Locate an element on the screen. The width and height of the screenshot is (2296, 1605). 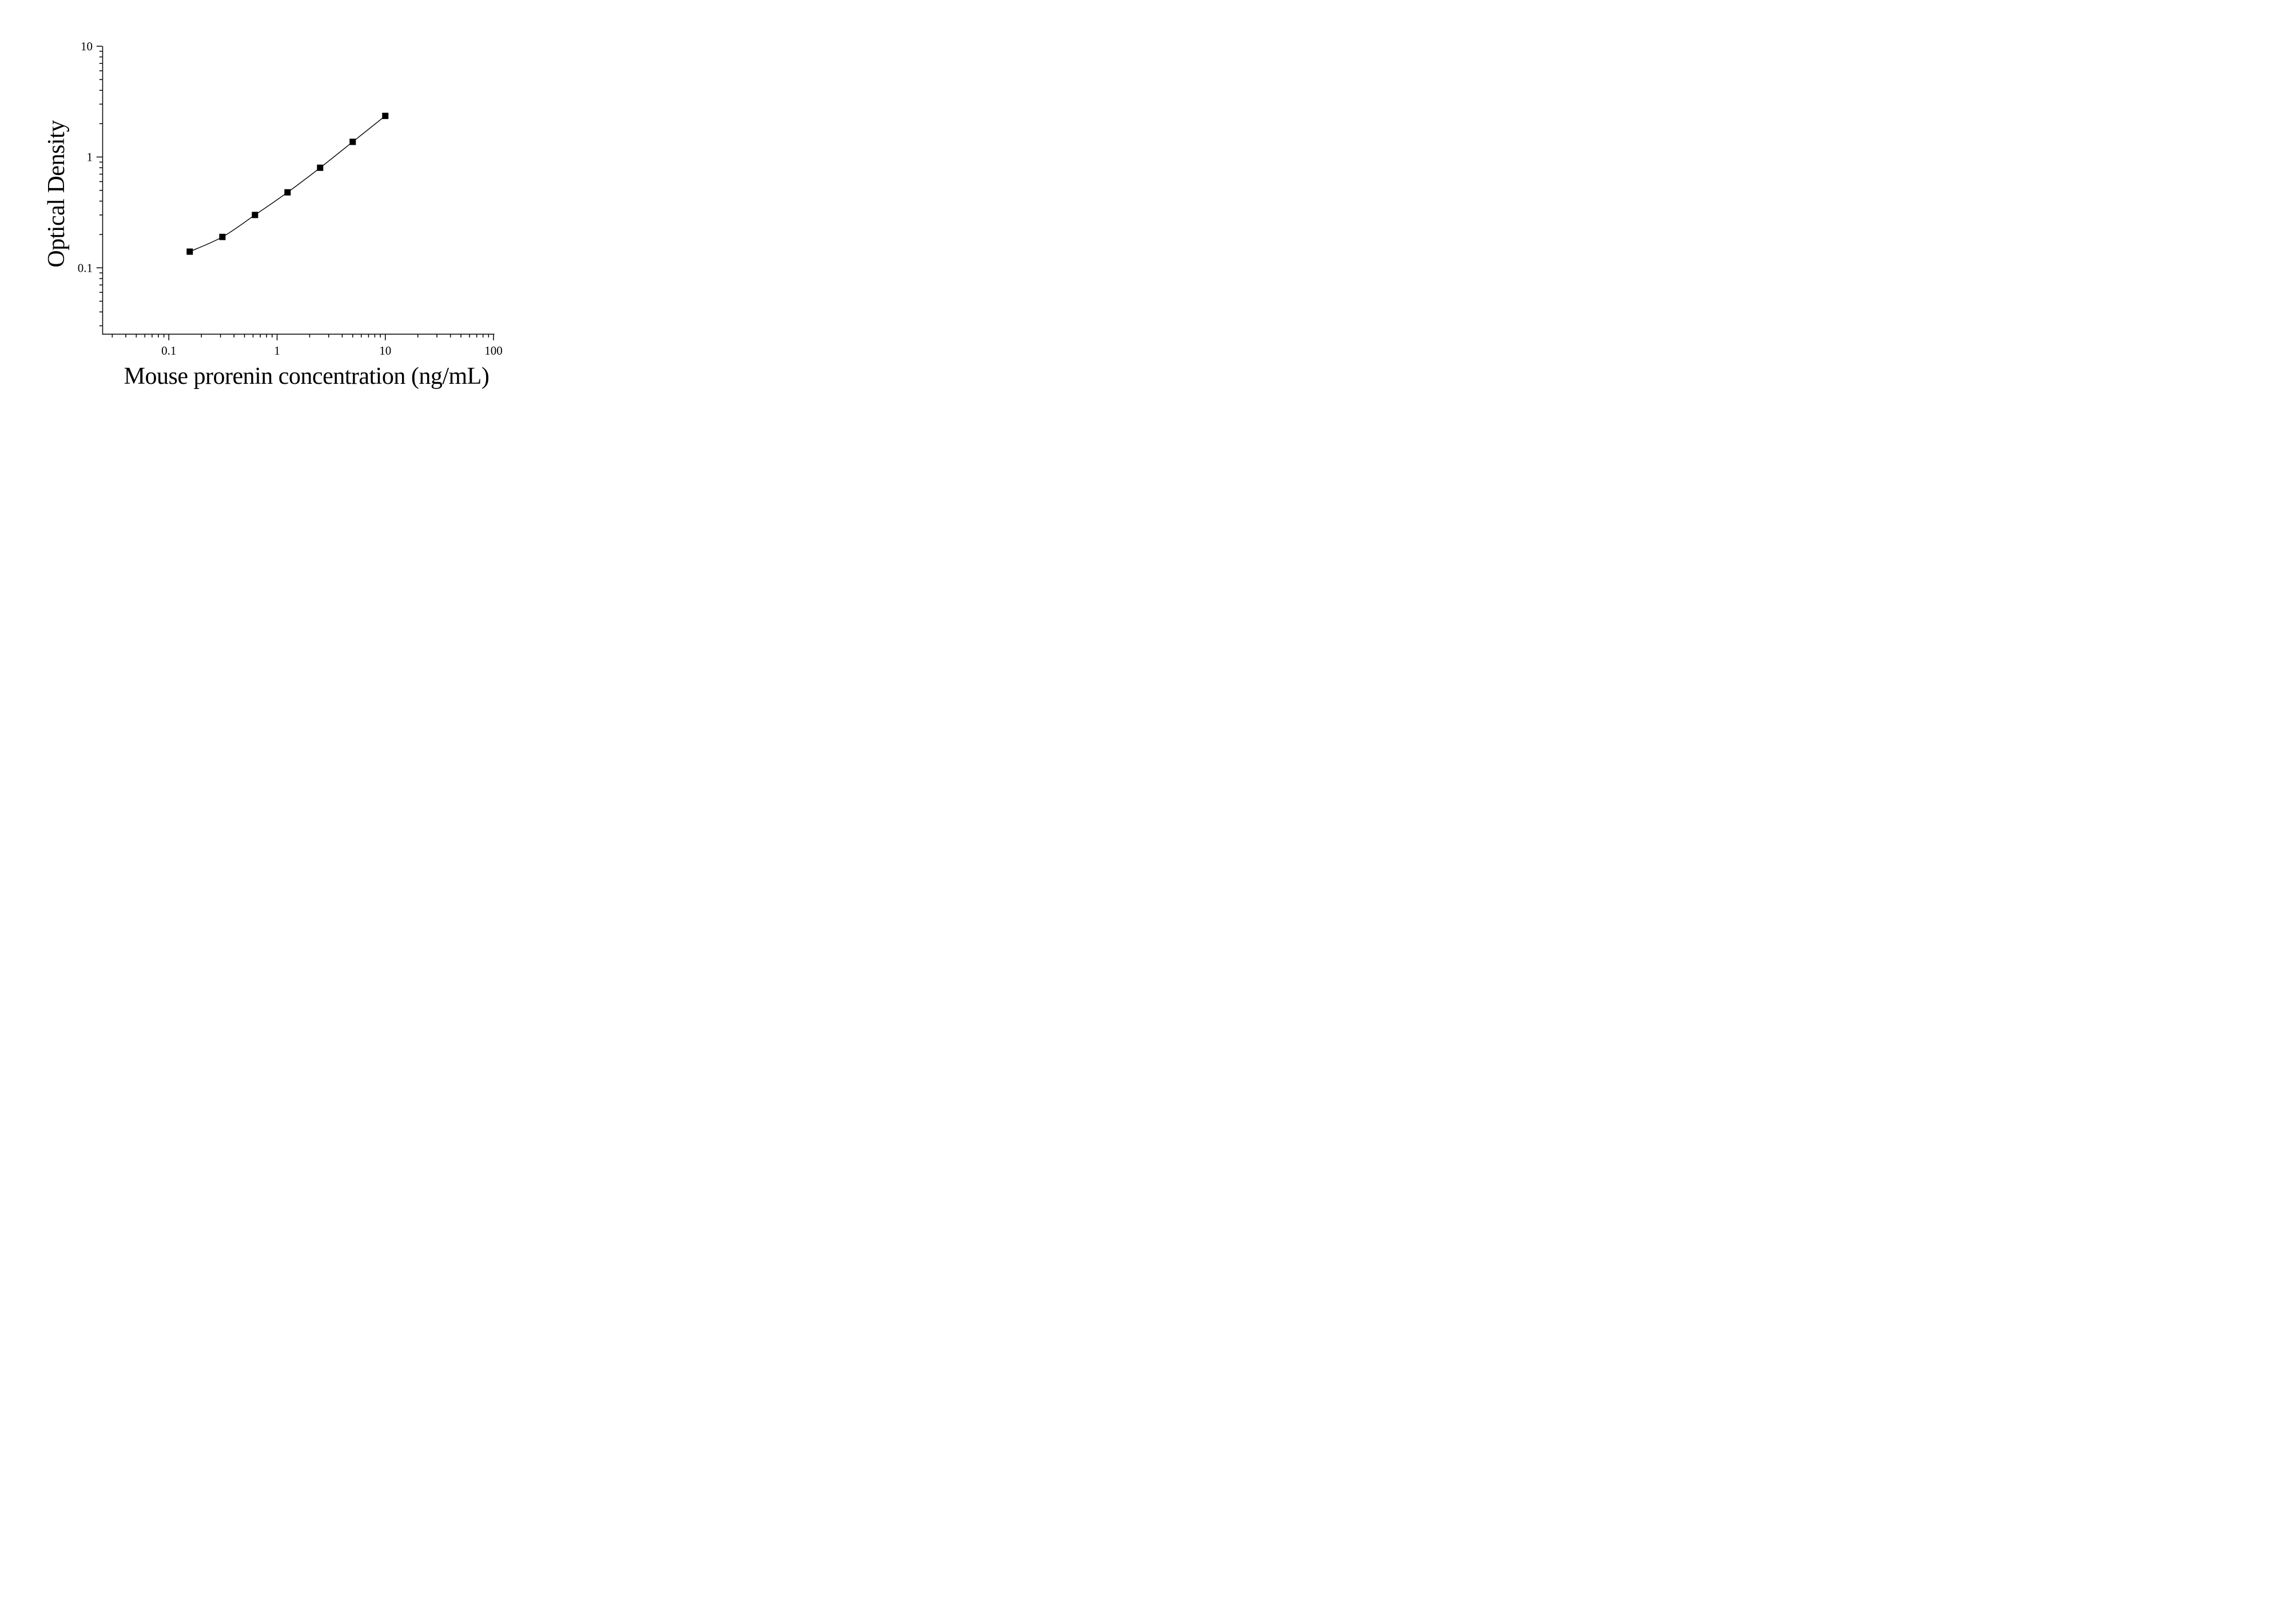
x-tick-label: 1 is located at coordinates (277, 350).